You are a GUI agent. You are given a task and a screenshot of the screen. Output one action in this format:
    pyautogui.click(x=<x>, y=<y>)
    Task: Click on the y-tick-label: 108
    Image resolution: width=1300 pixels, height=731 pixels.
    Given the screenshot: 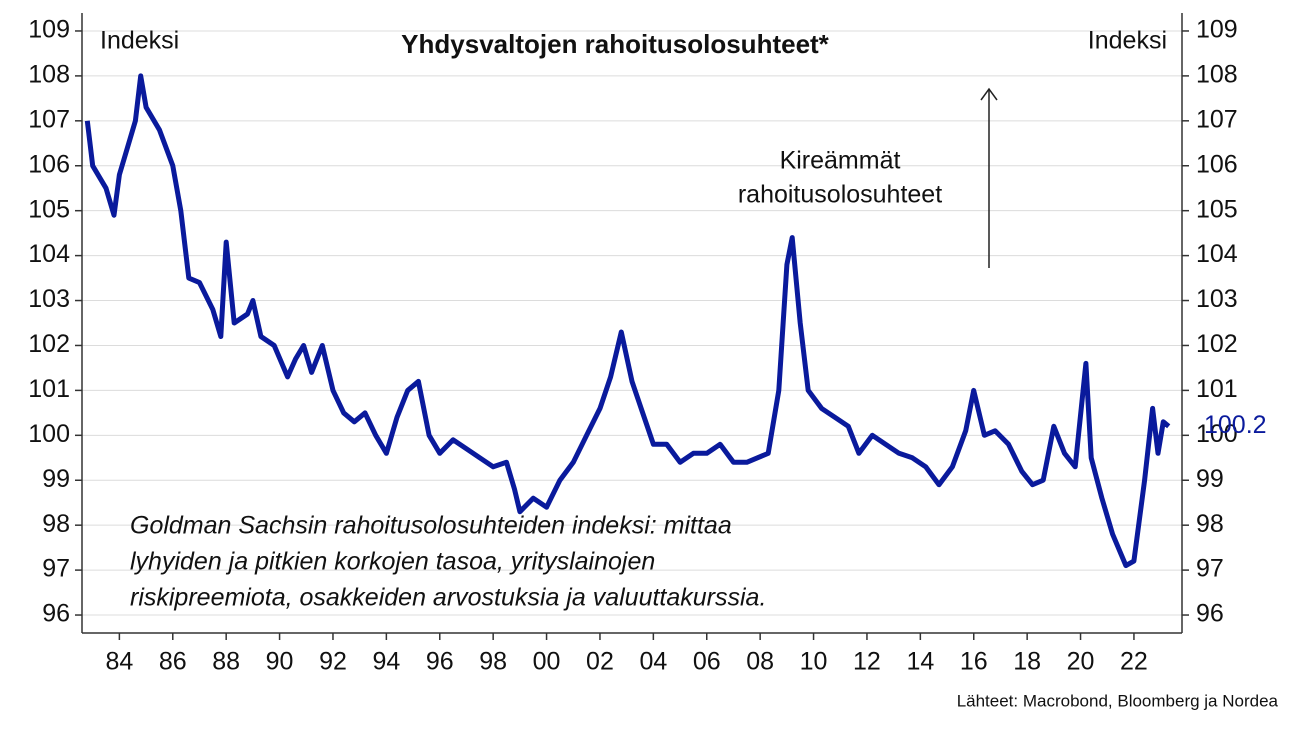 What is the action you would take?
    pyautogui.click(x=49, y=75)
    